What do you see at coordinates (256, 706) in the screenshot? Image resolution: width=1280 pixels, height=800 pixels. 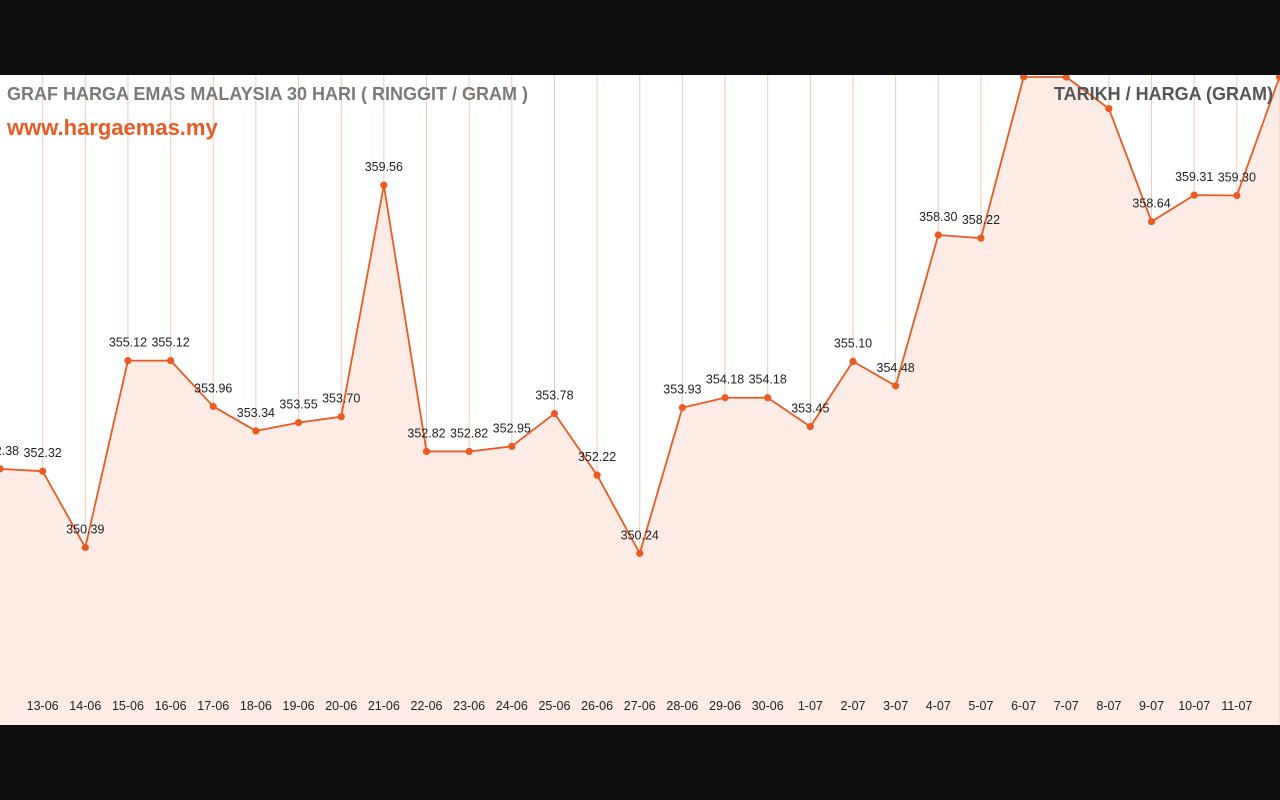 I see `x-tick-label-18-06: 18-06` at bounding box center [256, 706].